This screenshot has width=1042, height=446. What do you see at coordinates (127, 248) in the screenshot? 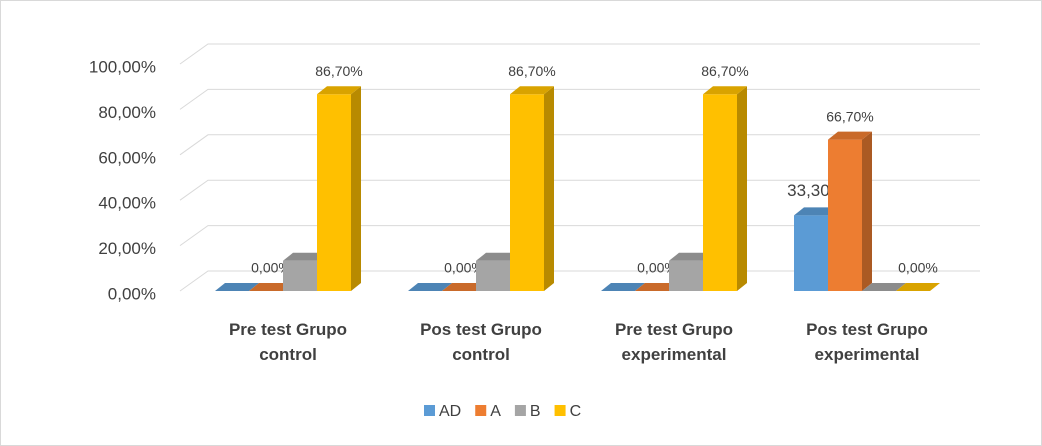
I see `y-tick-label: 20,00%` at bounding box center [127, 248].